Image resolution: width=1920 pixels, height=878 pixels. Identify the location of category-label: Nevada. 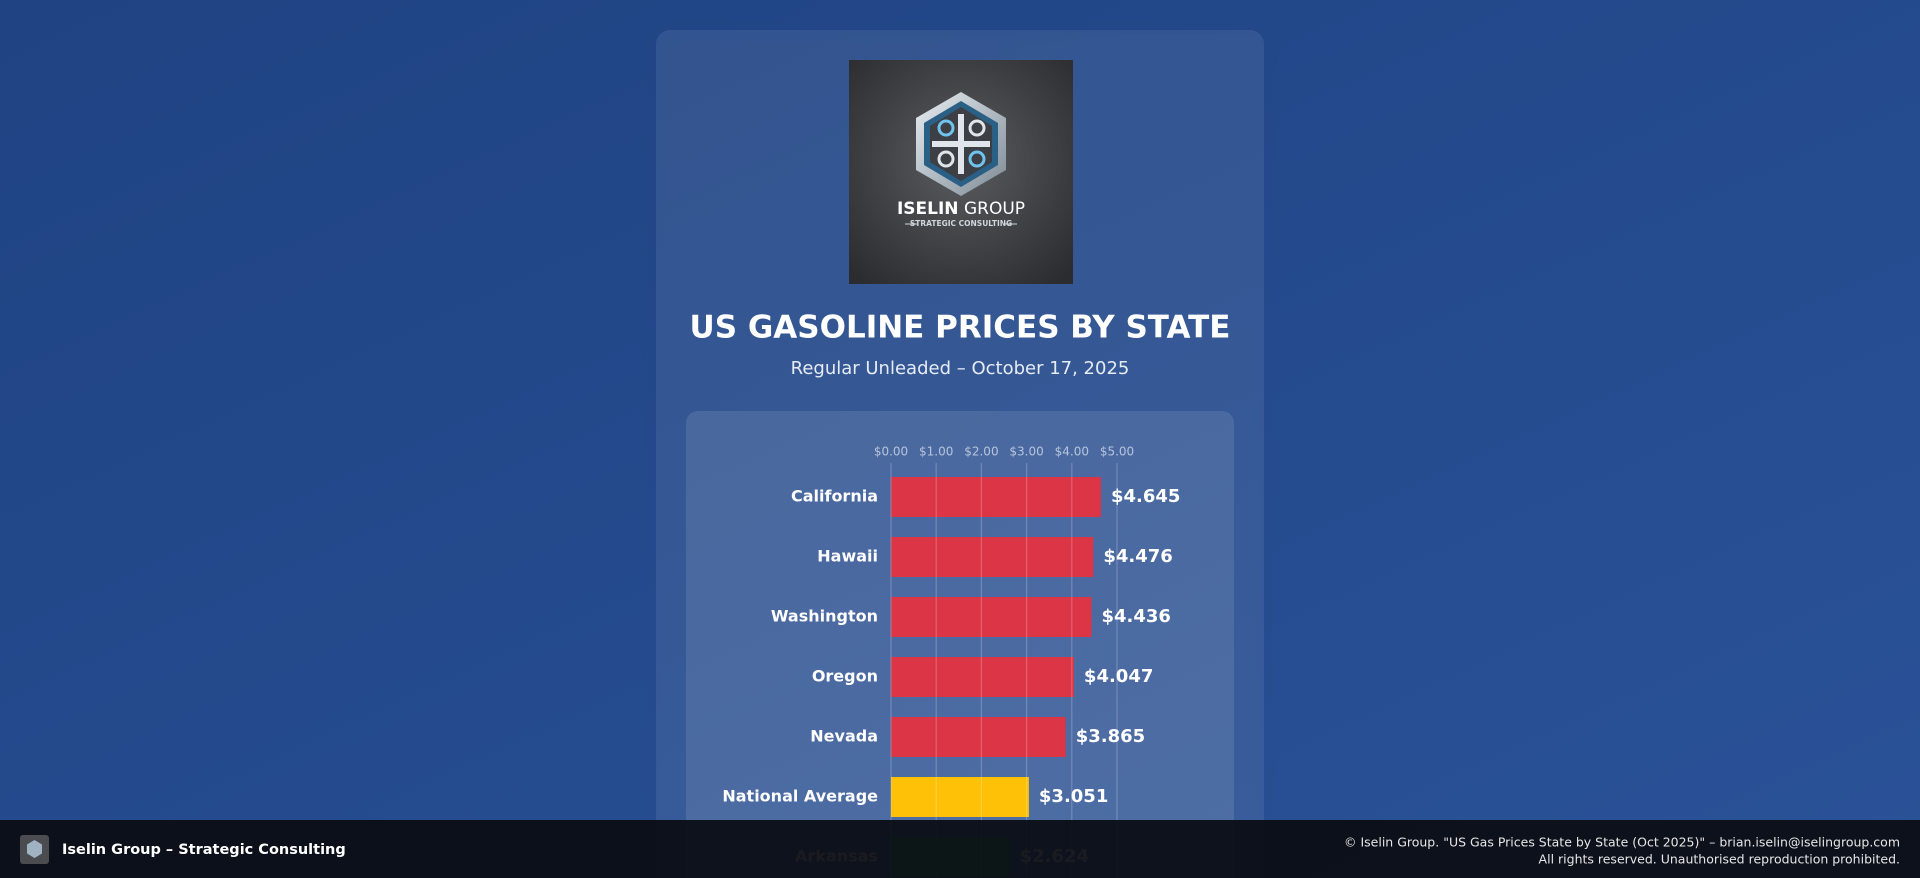
(844, 736).